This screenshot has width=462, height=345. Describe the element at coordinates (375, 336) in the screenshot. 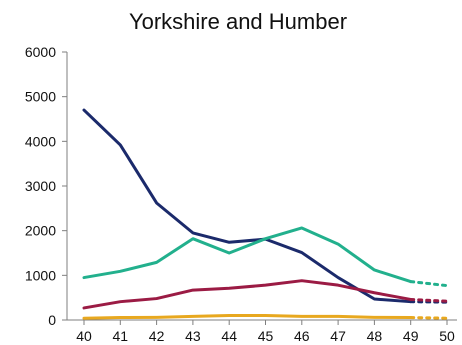

I see `x-tick-label: 48` at that location.